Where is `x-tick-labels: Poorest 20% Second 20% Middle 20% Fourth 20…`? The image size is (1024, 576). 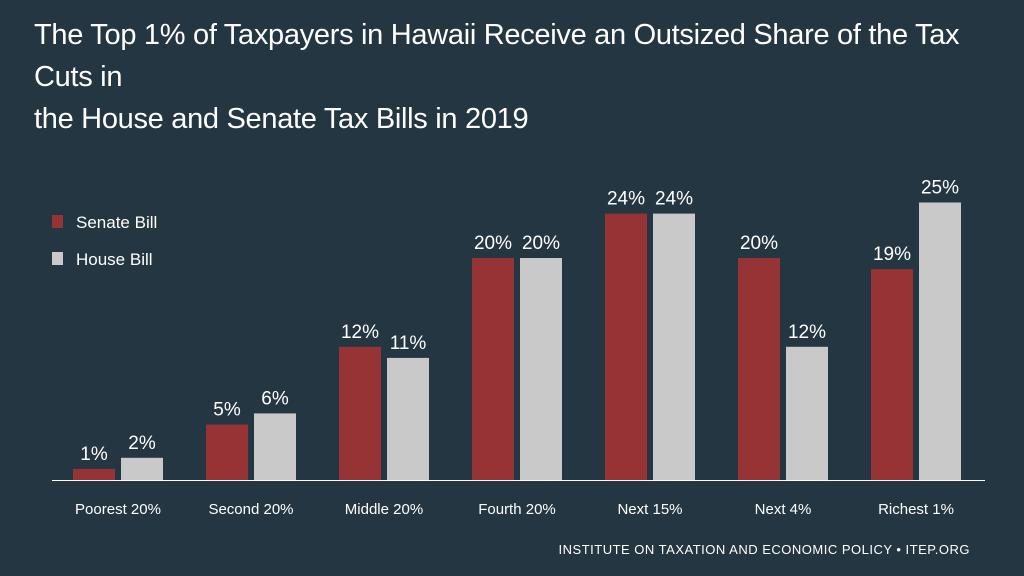
x-tick-labels: Poorest 20% Second 20% Middle 20% Fourth 20… is located at coordinates (514, 509).